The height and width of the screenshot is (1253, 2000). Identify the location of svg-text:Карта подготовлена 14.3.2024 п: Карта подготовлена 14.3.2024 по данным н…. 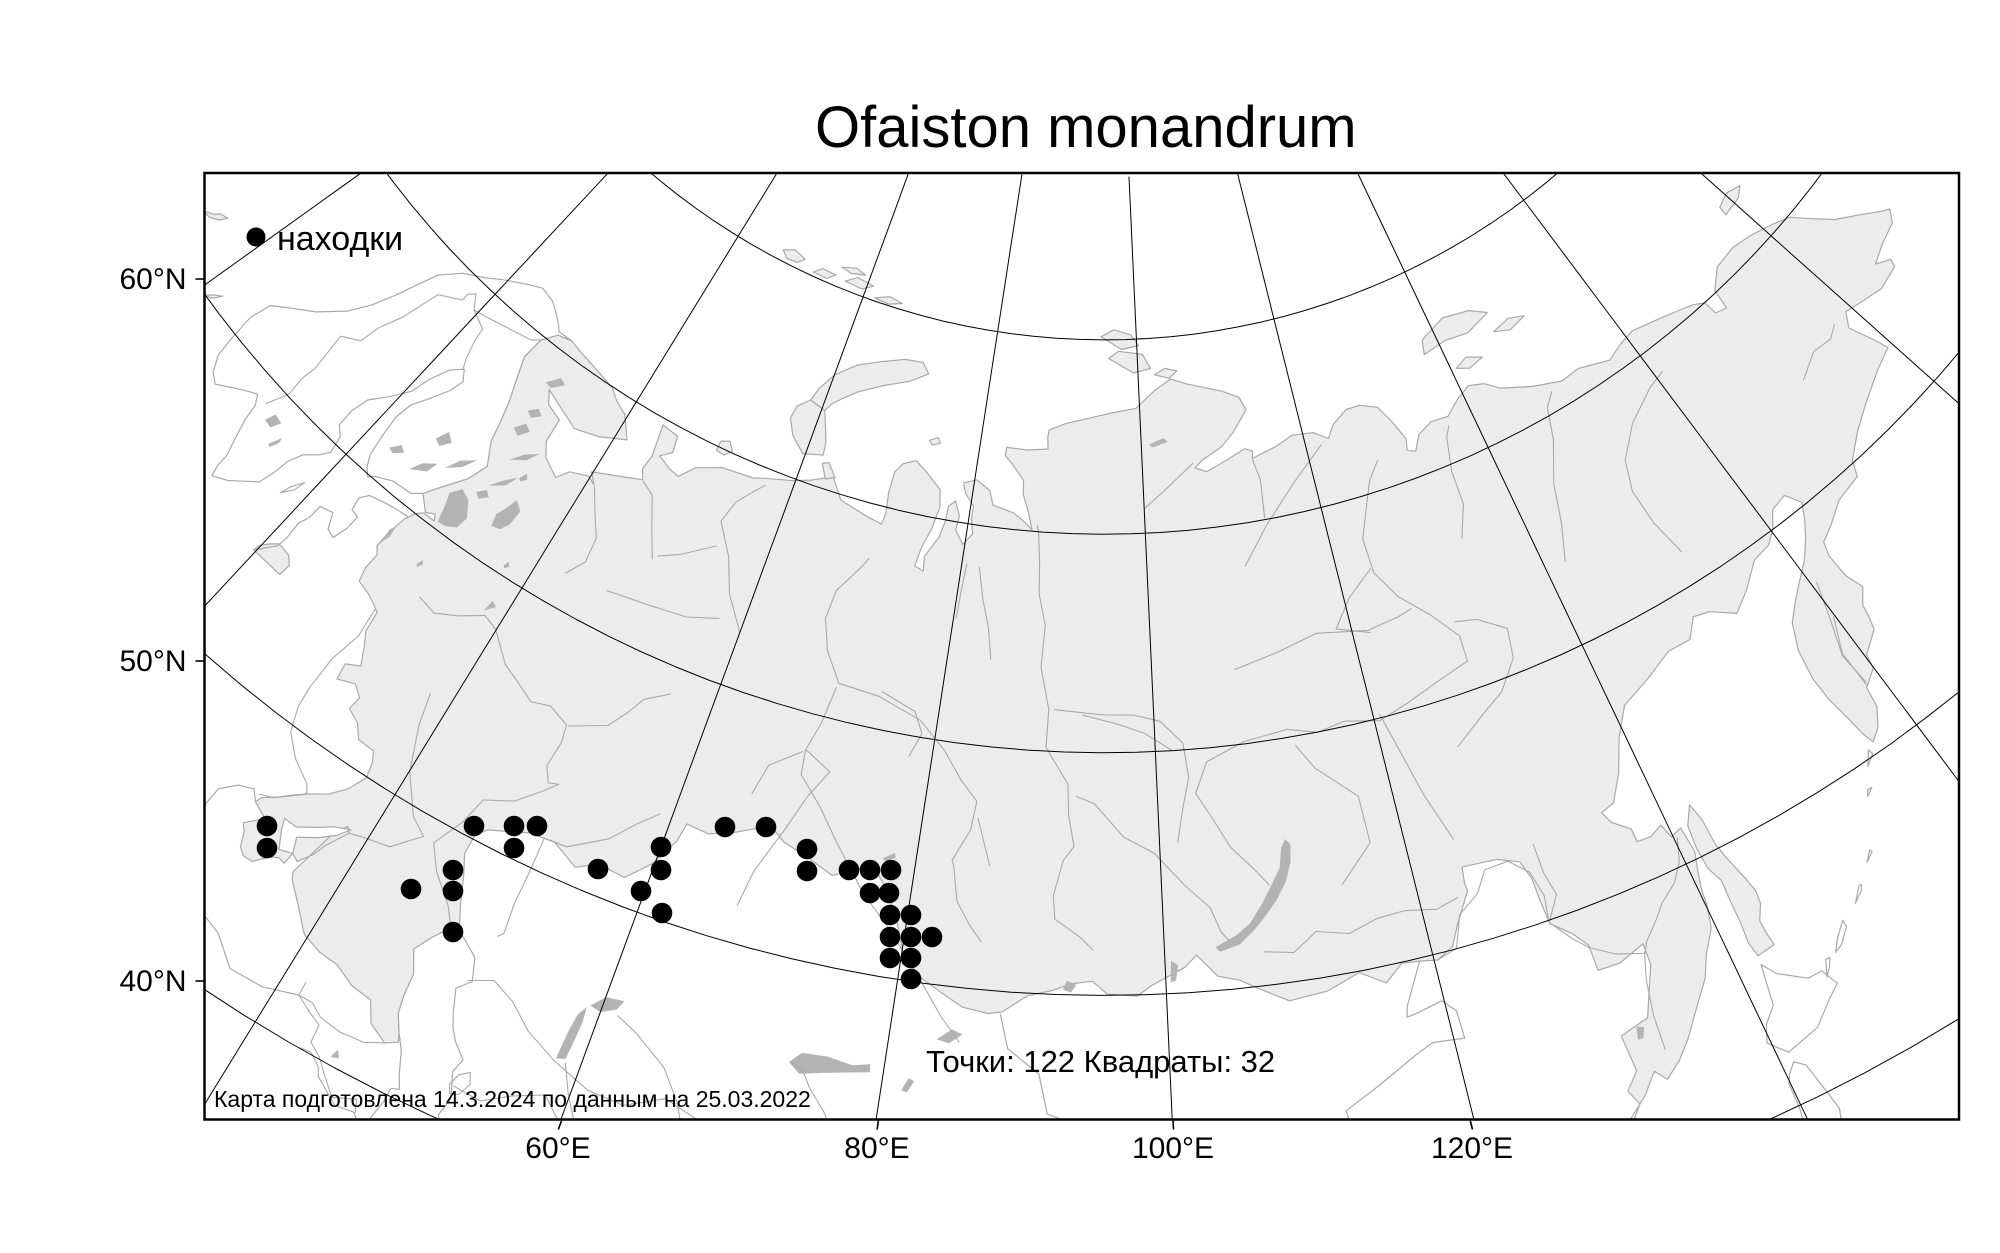
(512, 1099).